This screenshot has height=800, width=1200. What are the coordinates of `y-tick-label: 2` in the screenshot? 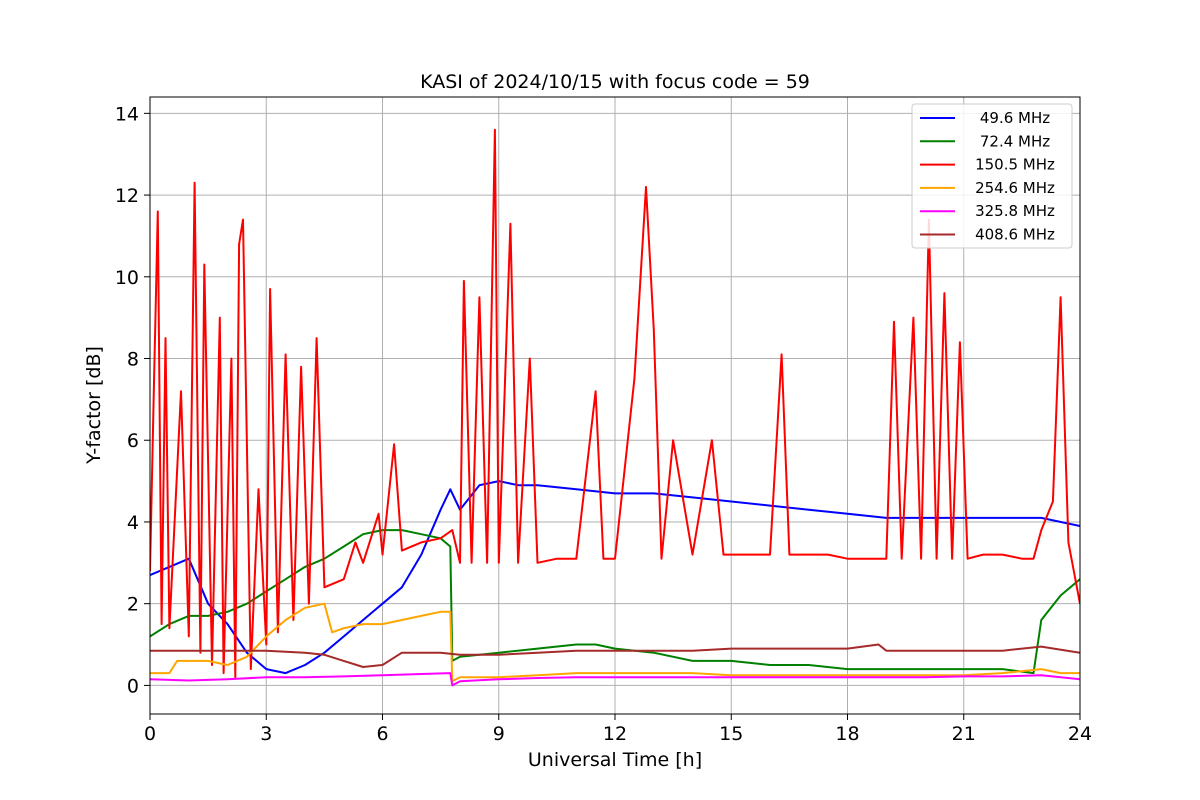 It's located at (133, 605).